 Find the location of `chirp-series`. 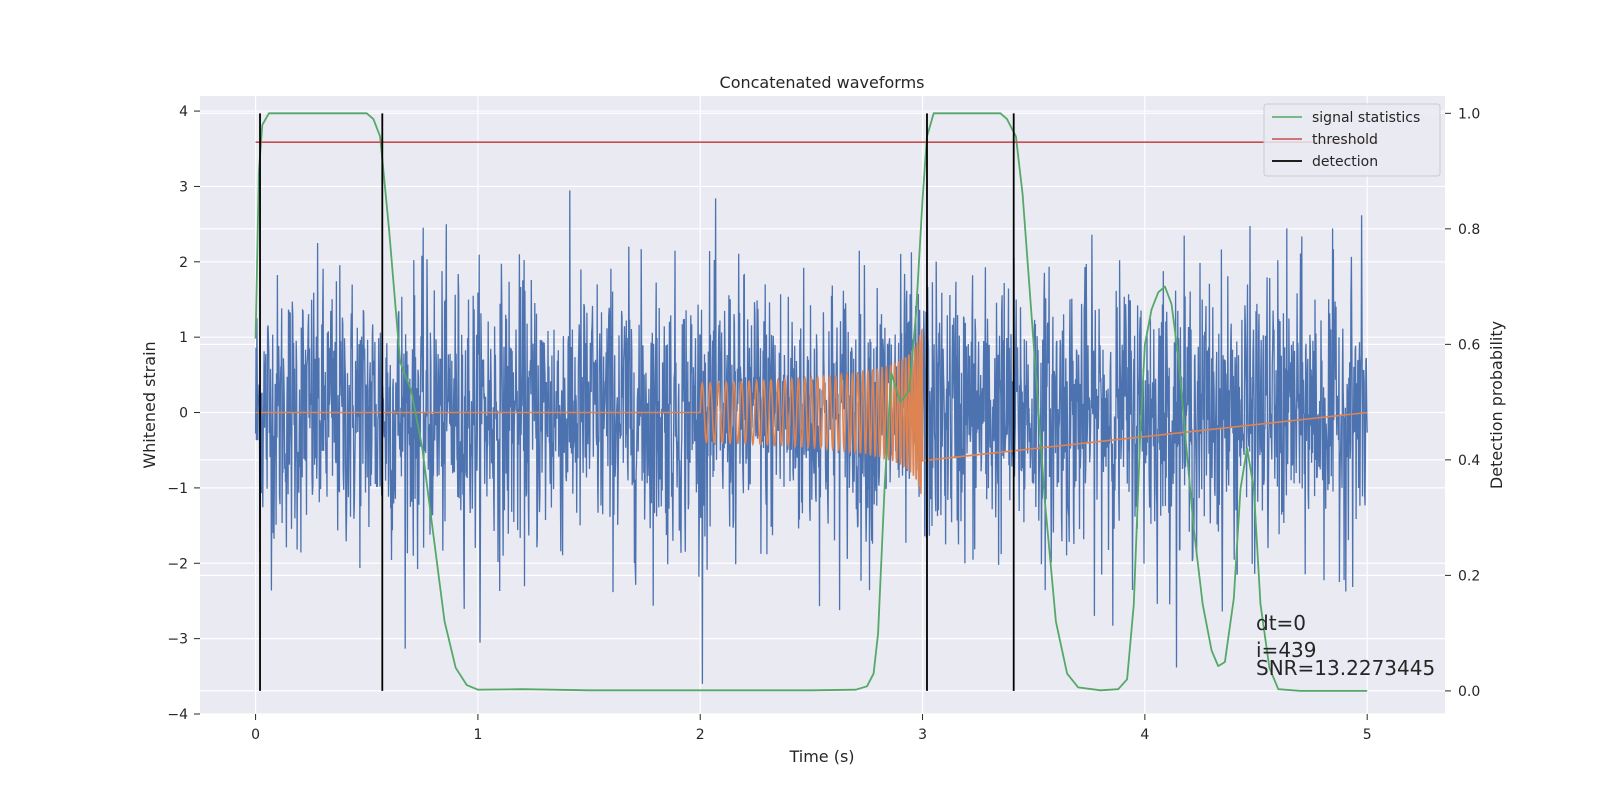

chirp-series is located at coordinates (811, 411).